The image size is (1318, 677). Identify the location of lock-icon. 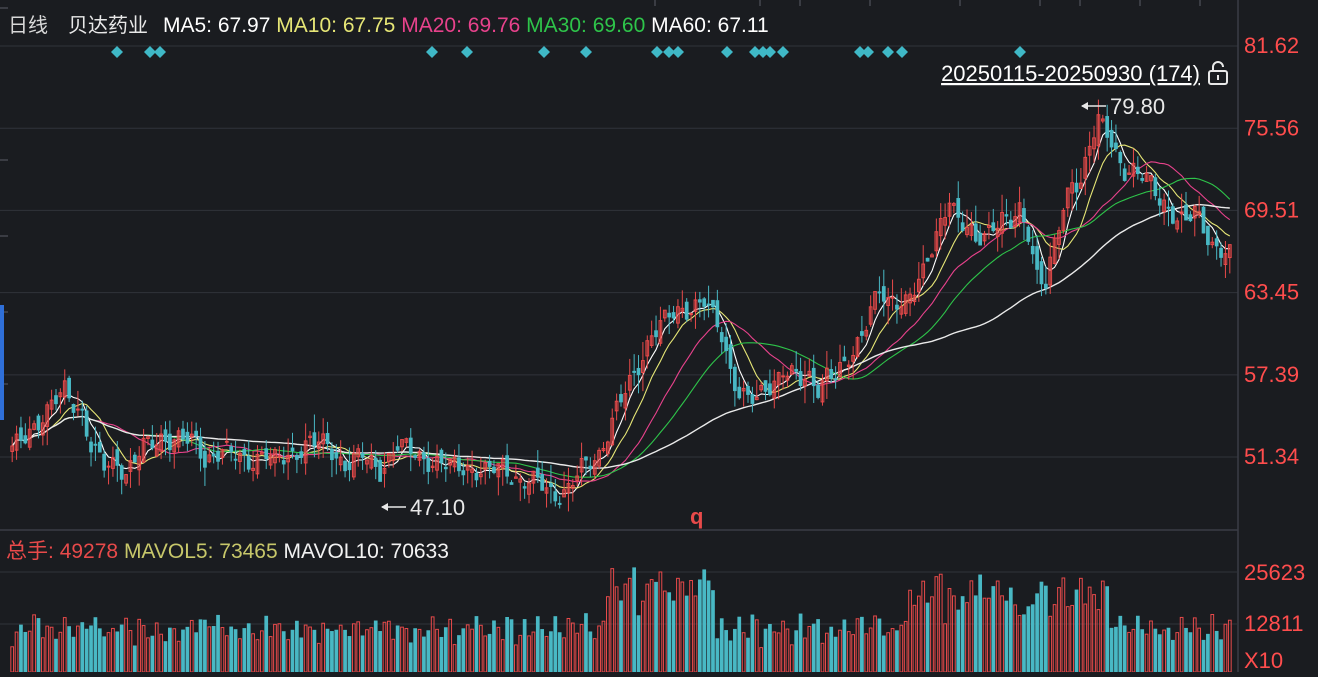
(1218, 73).